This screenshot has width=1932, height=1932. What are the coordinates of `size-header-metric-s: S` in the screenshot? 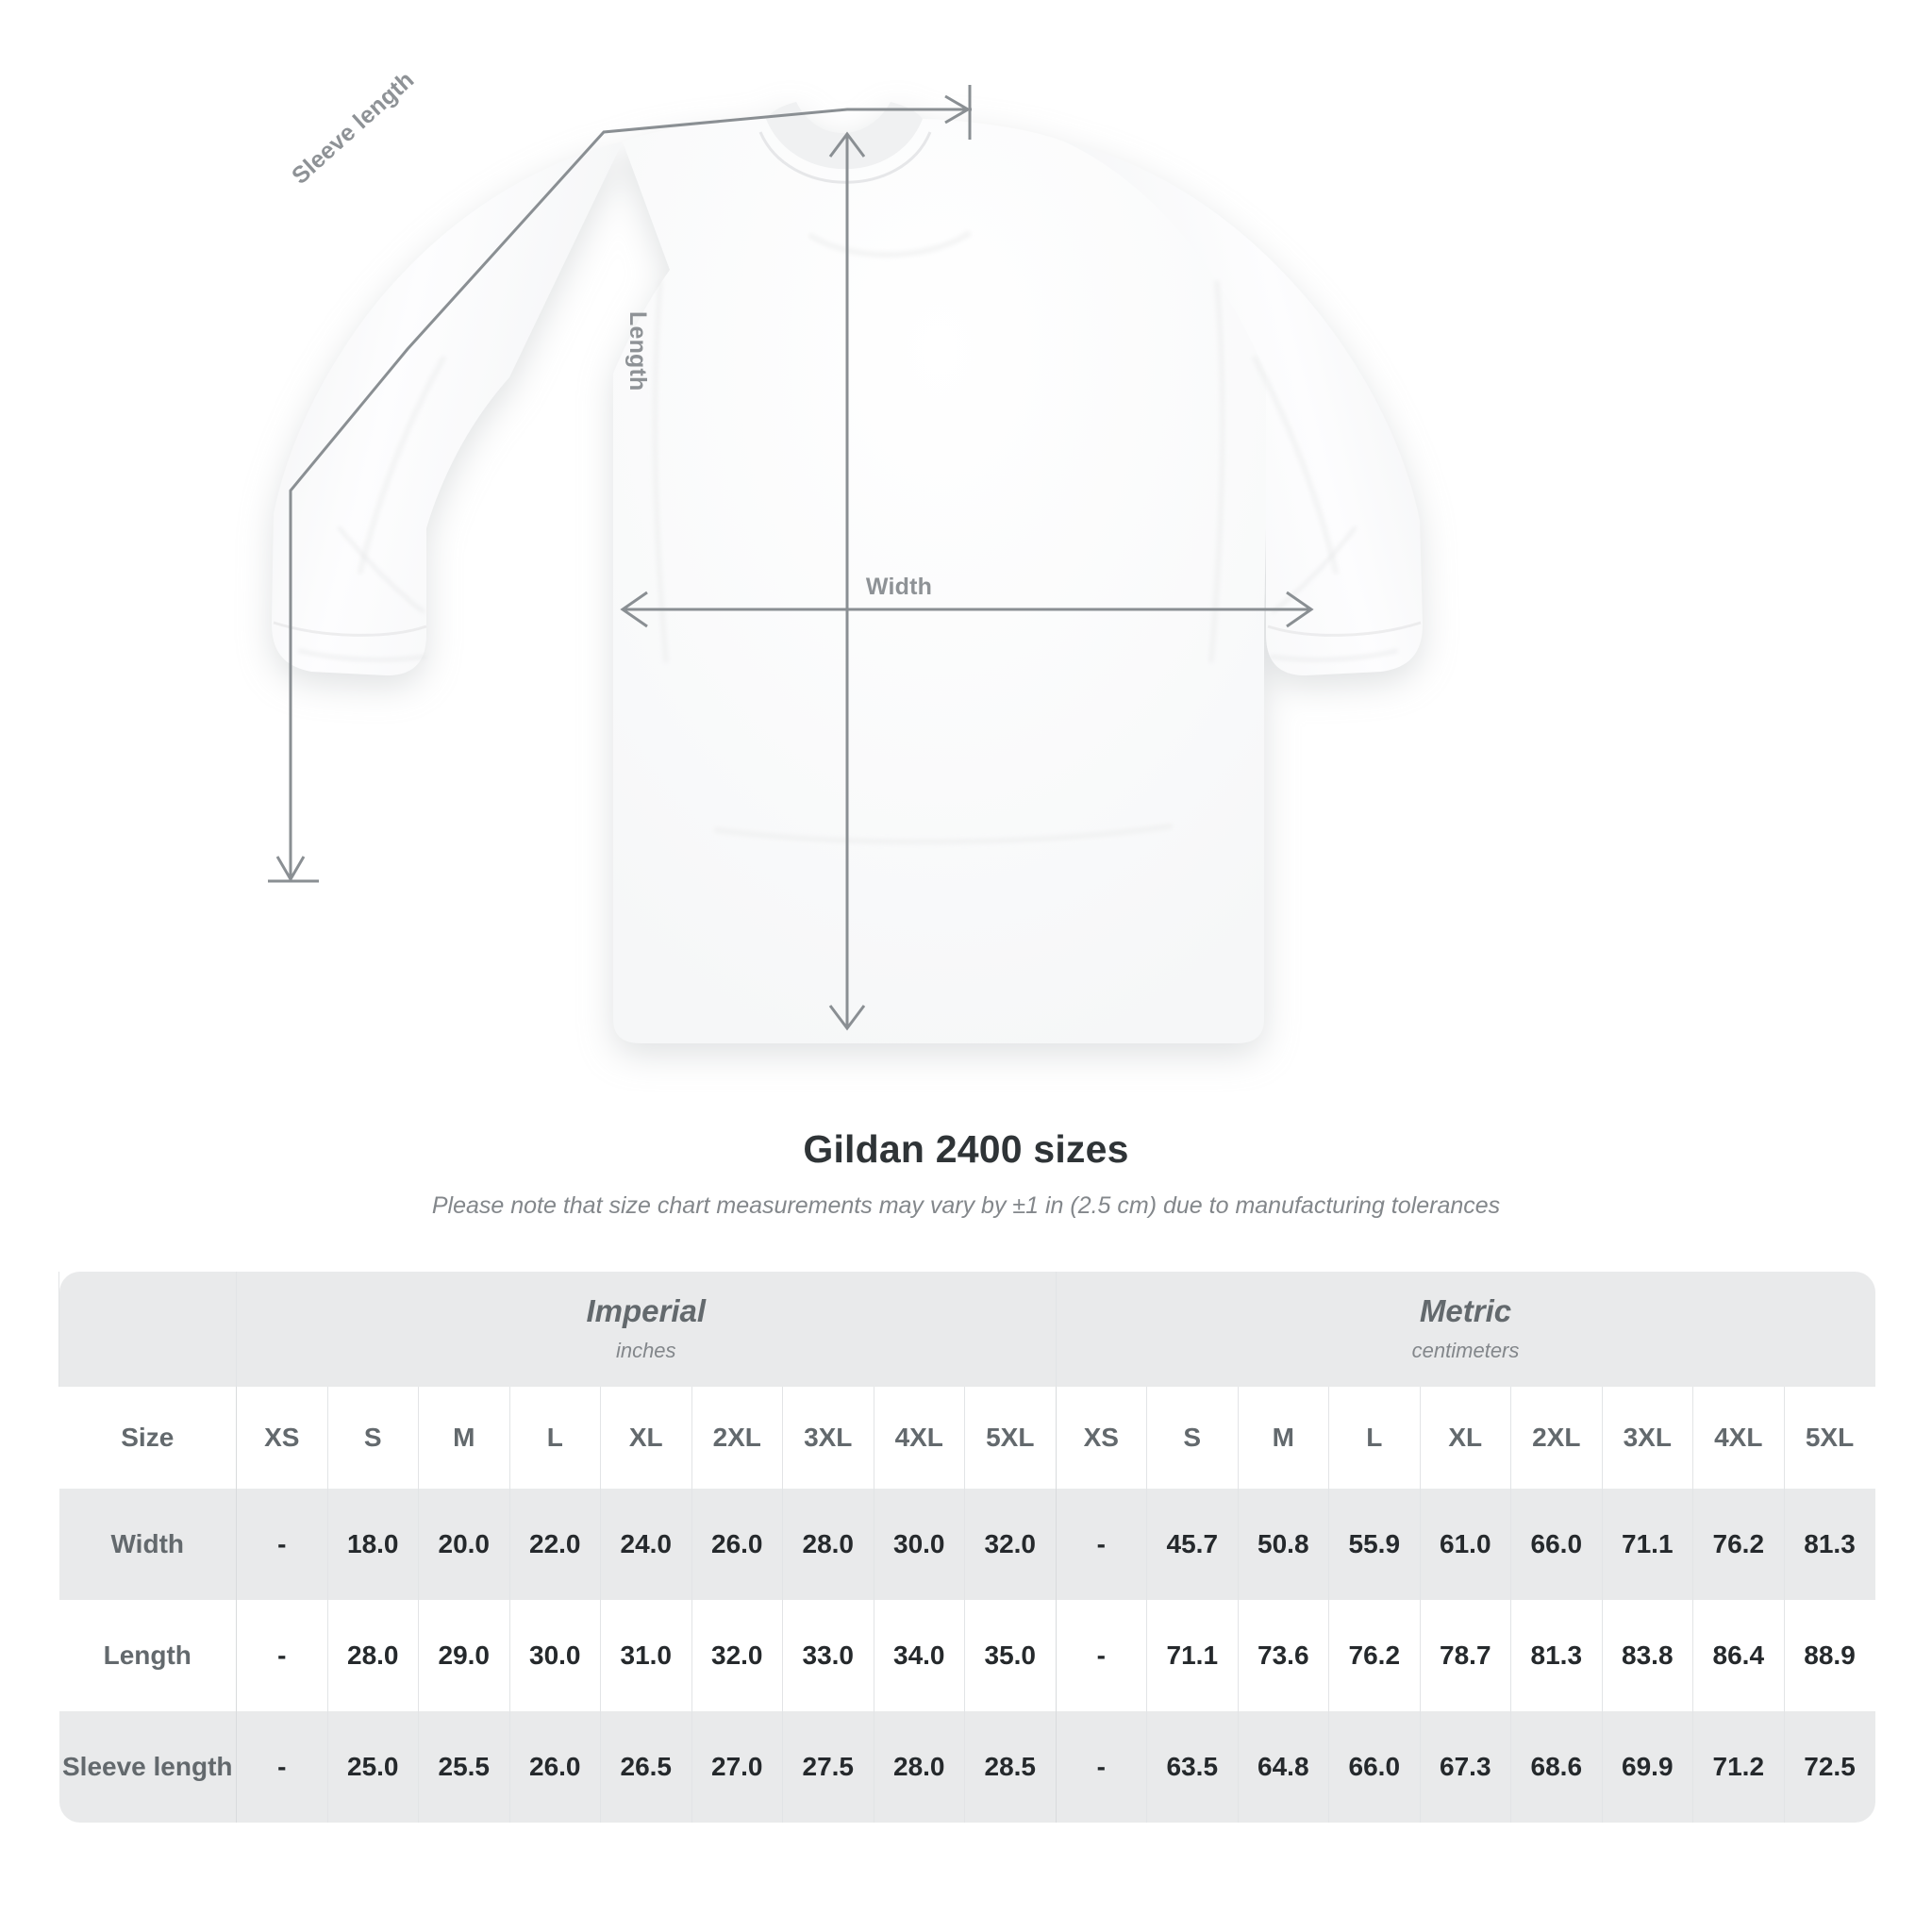 It's located at (1192, 1438).